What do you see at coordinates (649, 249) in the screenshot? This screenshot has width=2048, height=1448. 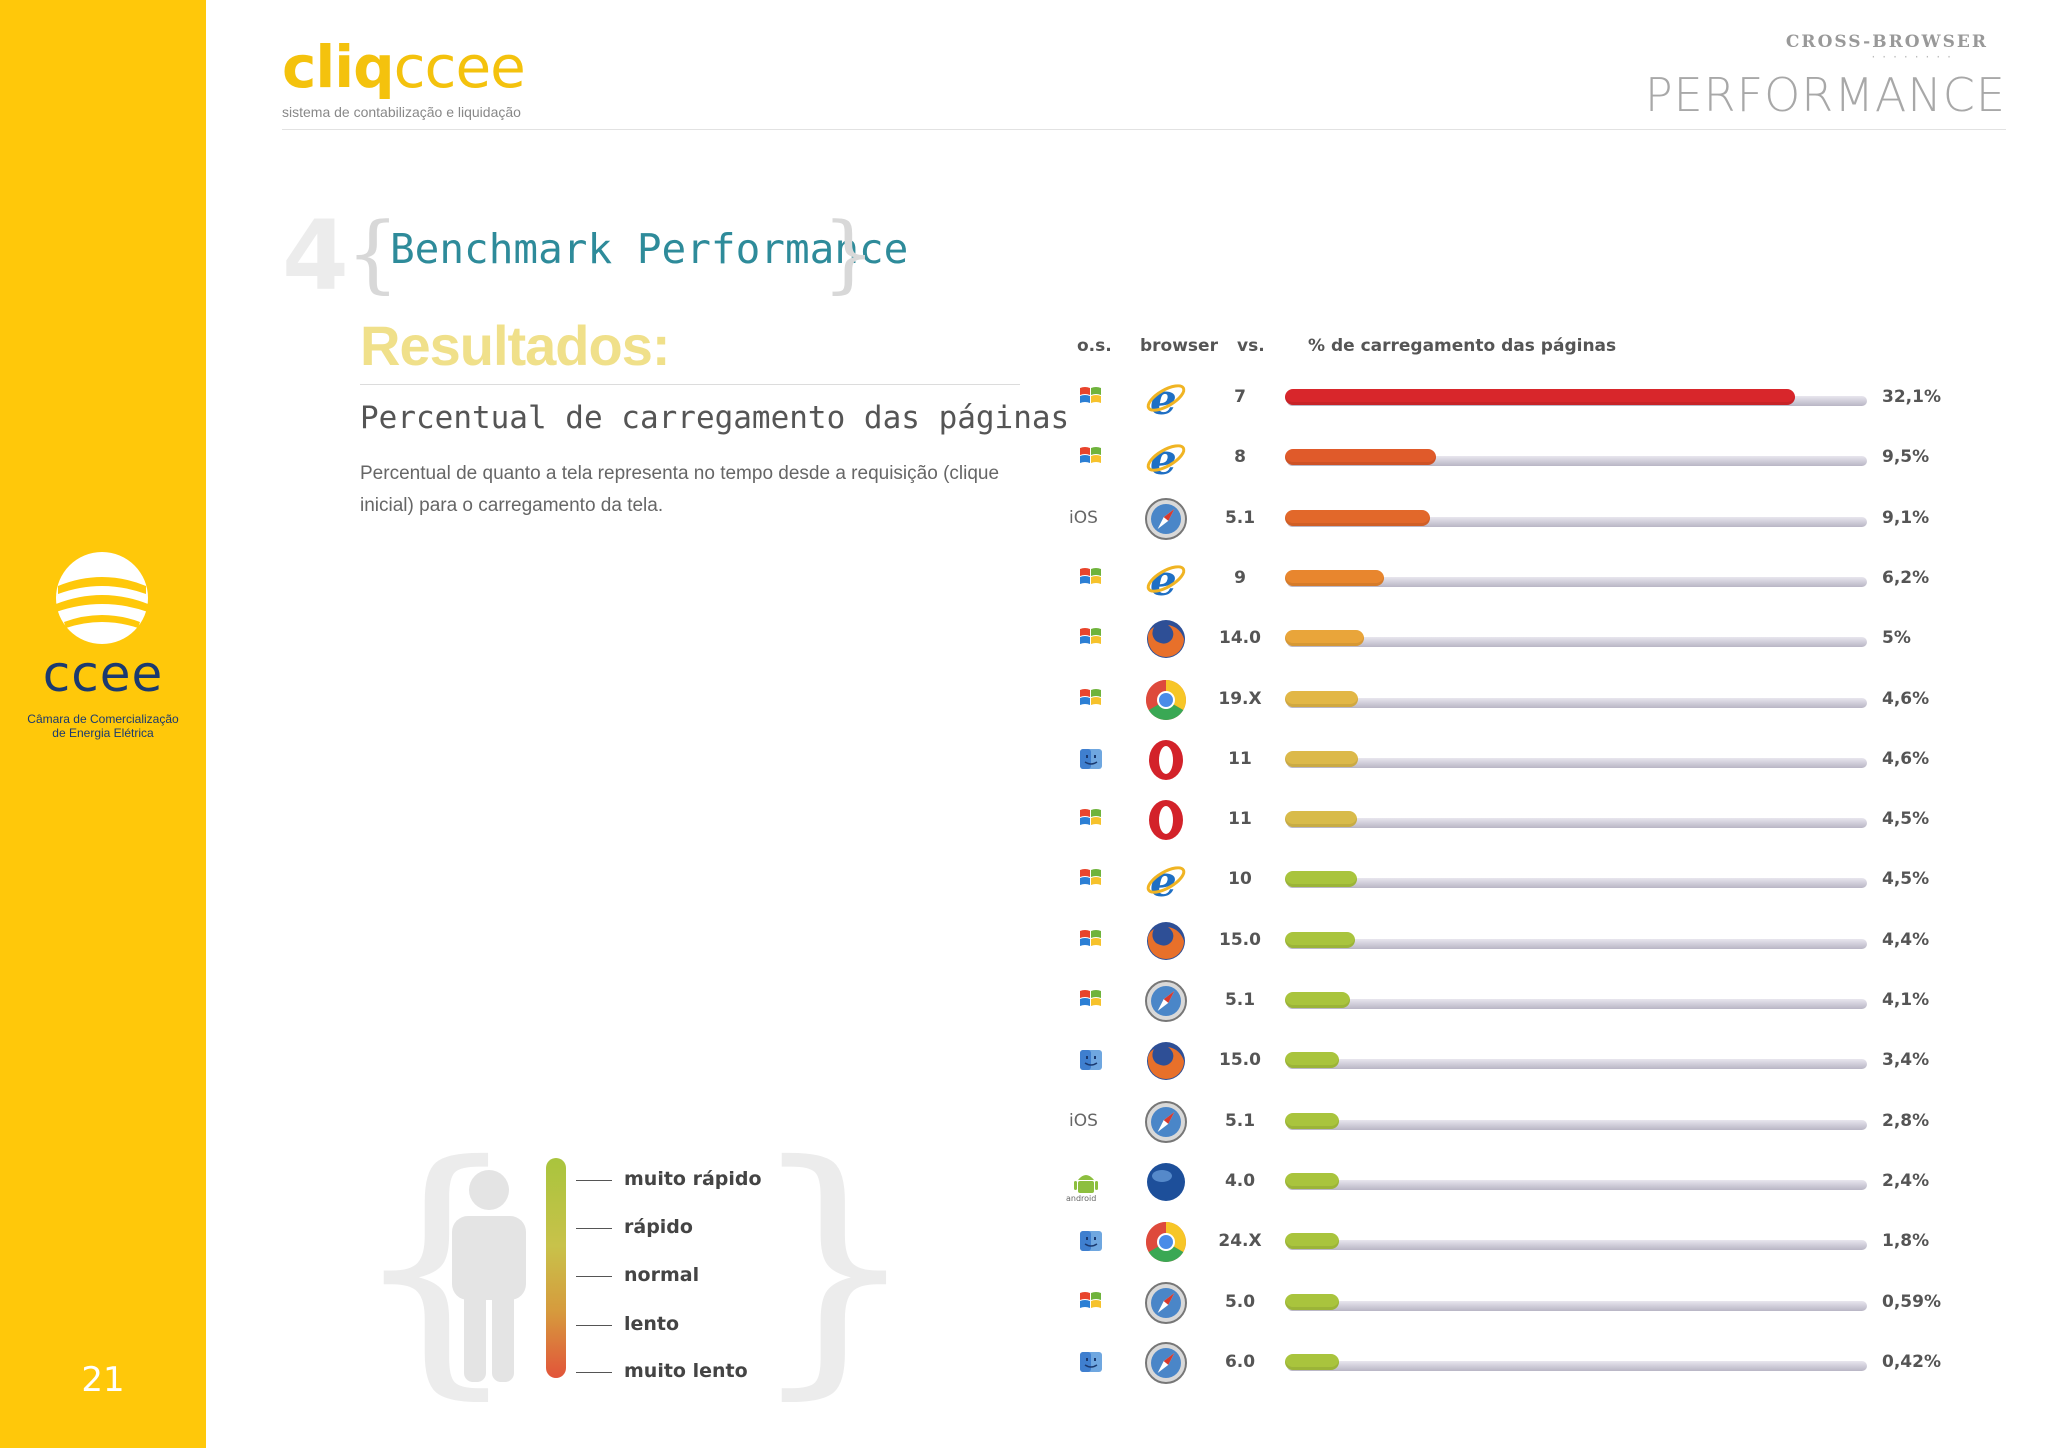 I see `section-title: Benchmark Performance` at bounding box center [649, 249].